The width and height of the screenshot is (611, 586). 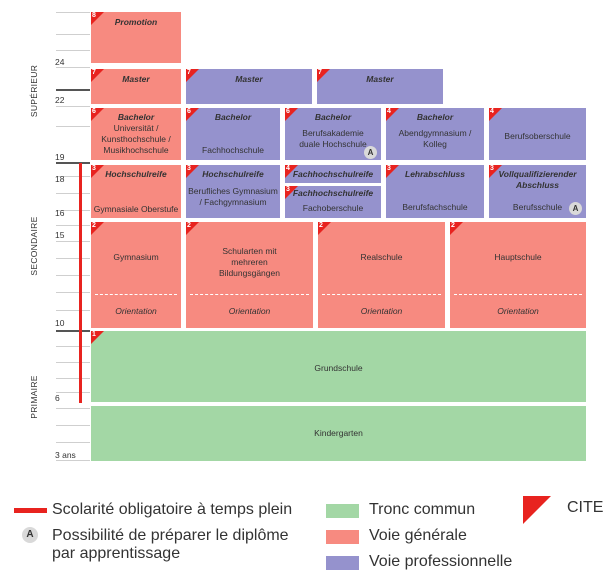 What do you see at coordinates (34, 246) in the screenshot?
I see `stage-label-secondaire: SECONDAIRE` at bounding box center [34, 246].